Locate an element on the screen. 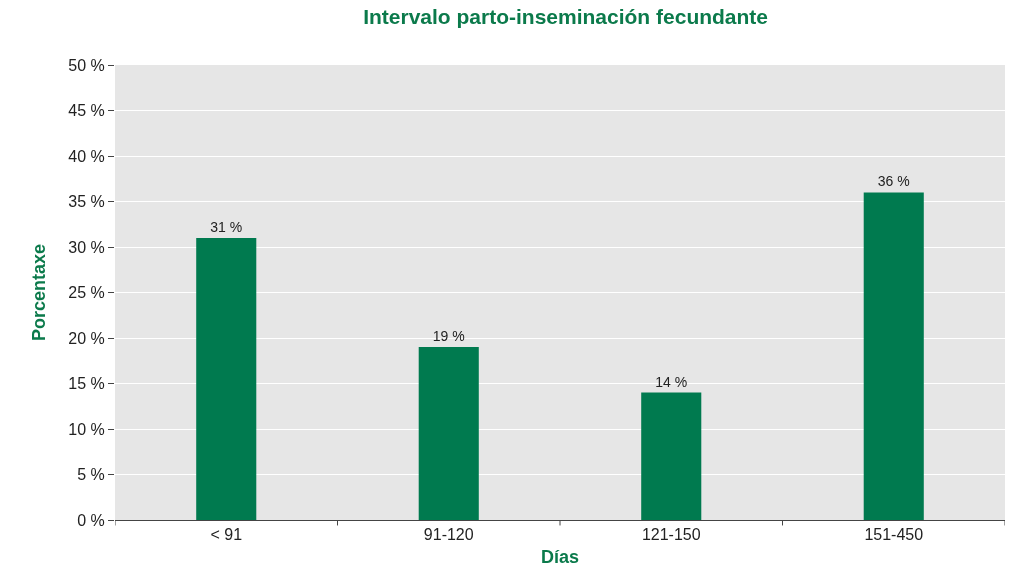 This screenshot has width=1010, height=588. data-label: 36 % is located at coordinates (893, 181).